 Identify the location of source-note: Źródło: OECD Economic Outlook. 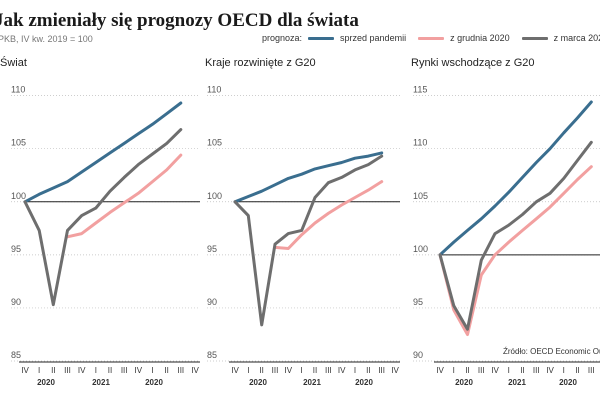
(551, 351).